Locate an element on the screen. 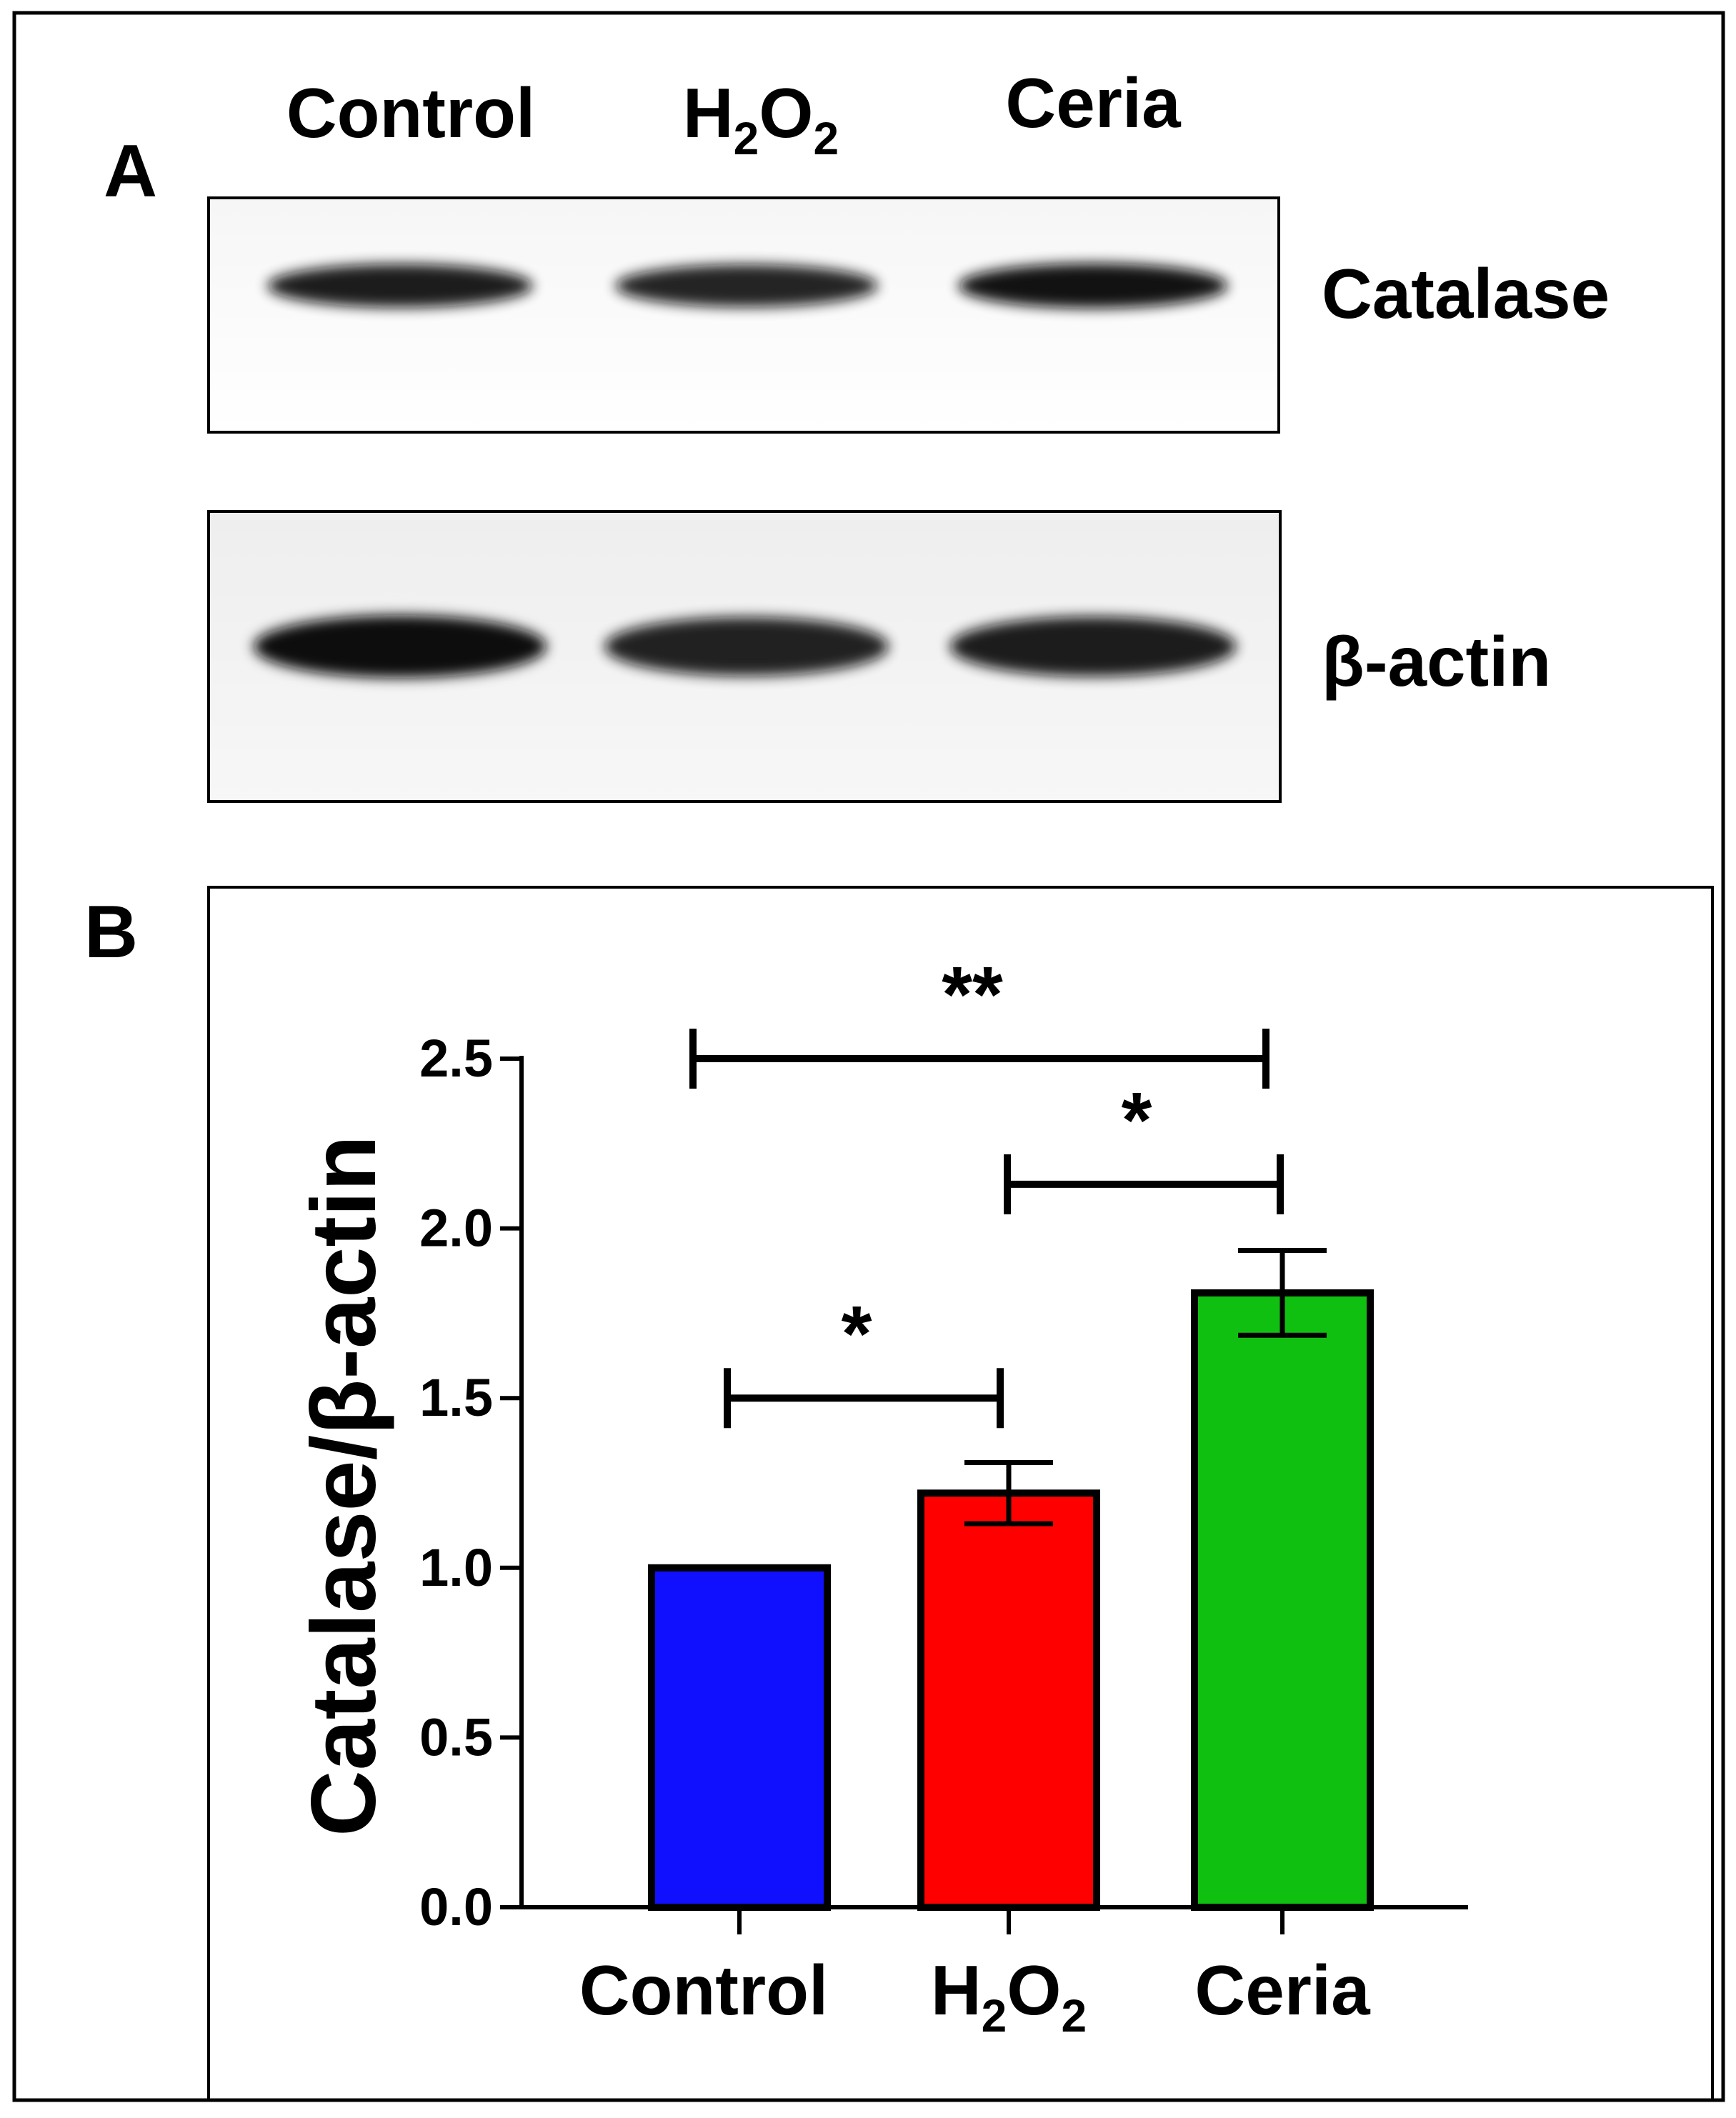 The image size is (1736, 2118). blot-catalase: Catalase is located at coordinates (908, 315).